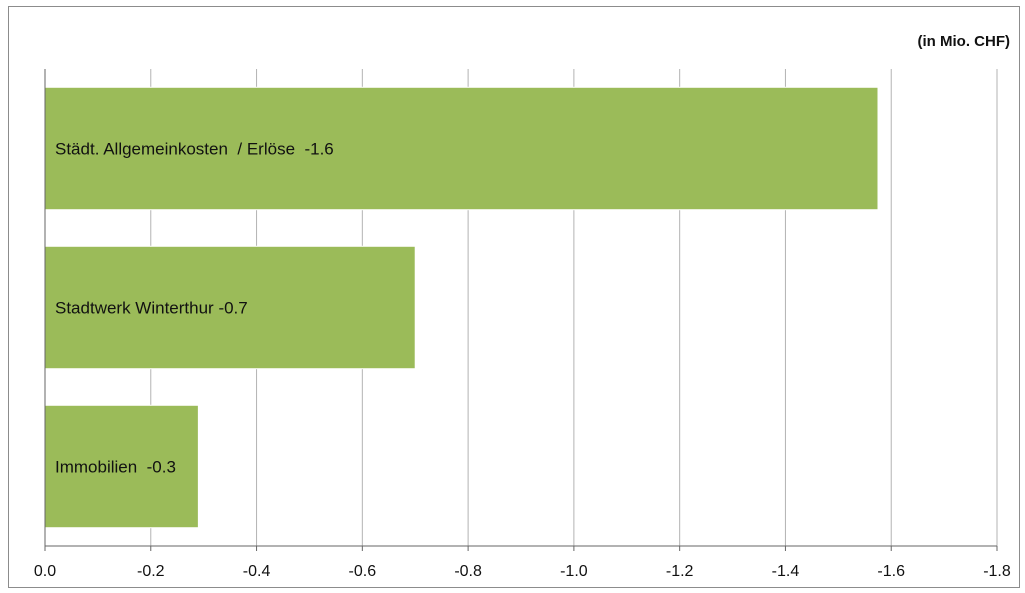 Image resolution: width=1025 pixels, height=593 pixels. What do you see at coordinates (963, 41) in the screenshot?
I see `unit-label: (in Mio. CHF)` at bounding box center [963, 41].